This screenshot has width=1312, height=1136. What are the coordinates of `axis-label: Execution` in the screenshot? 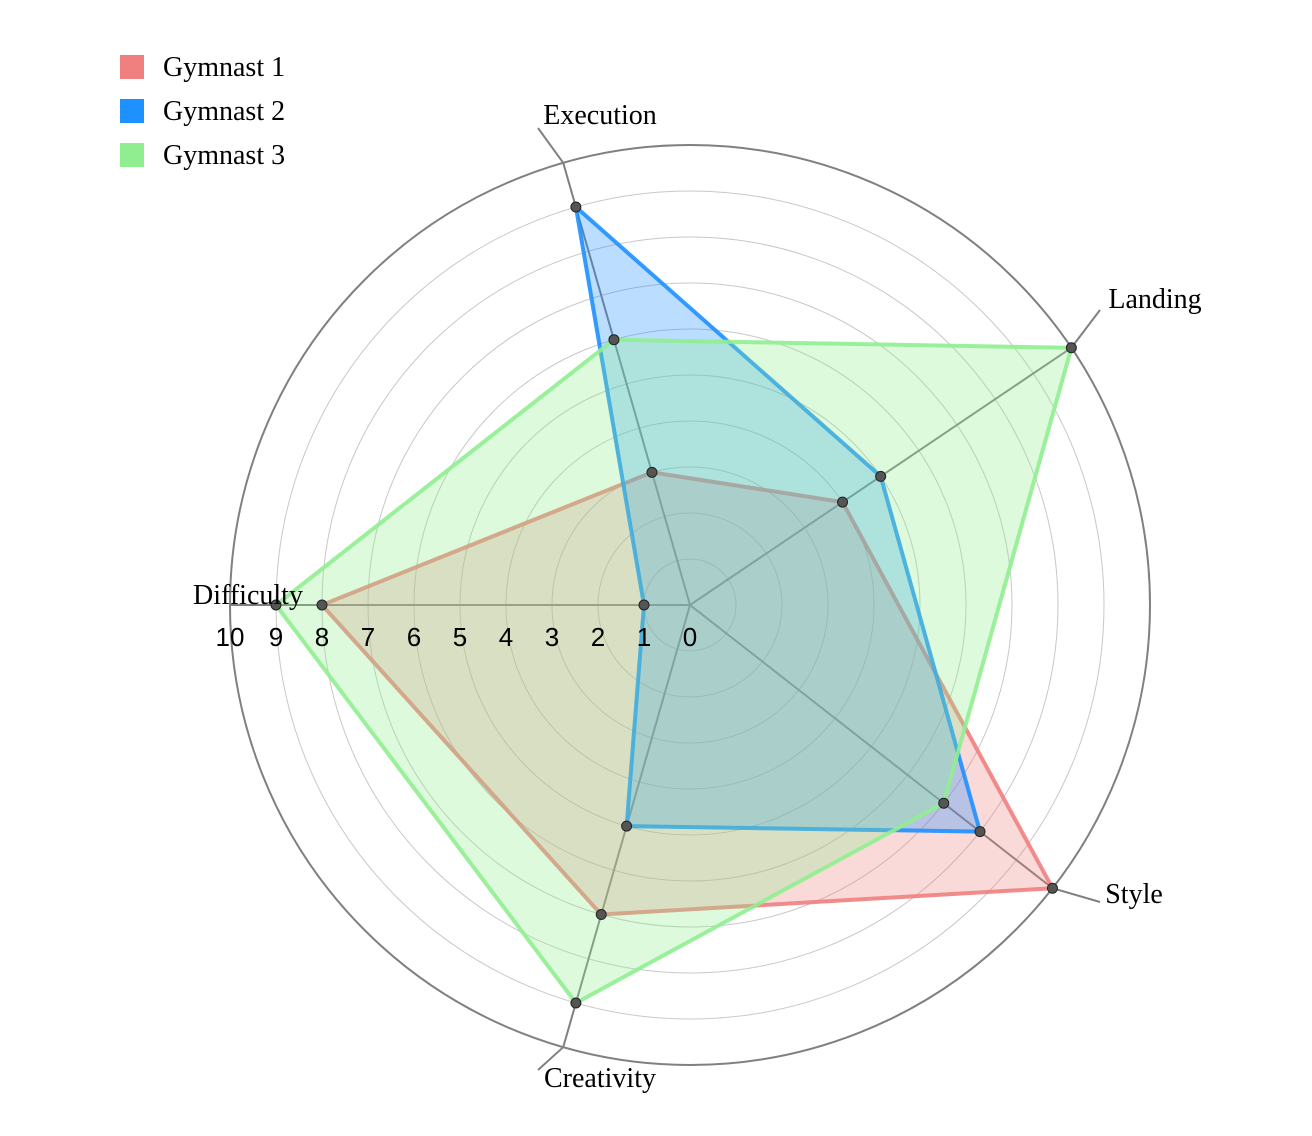 It's located at (600, 115).